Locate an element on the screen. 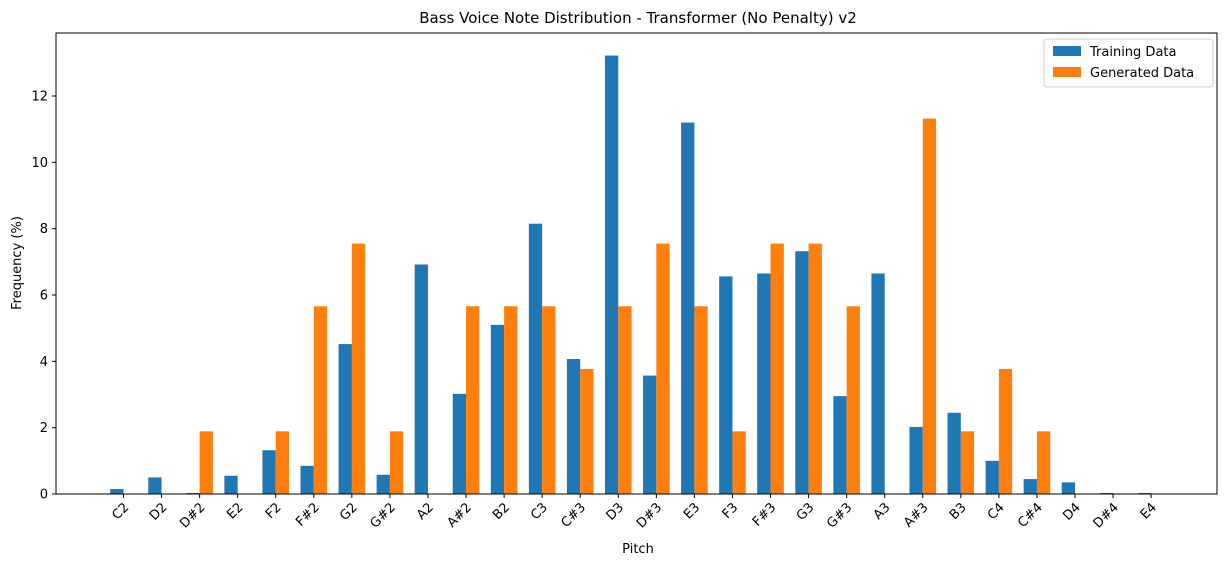 The width and height of the screenshot is (1229, 565). bar-training-F#2 is located at coordinates (307, 479).